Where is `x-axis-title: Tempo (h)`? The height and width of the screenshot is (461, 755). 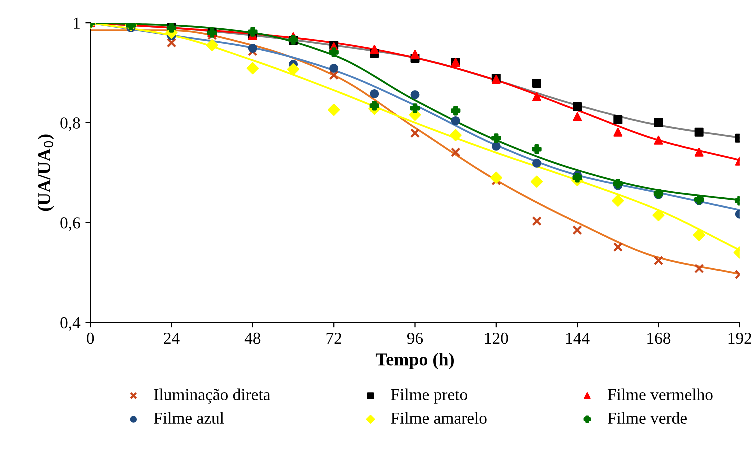 x-axis-title: Tempo (h) is located at coordinates (415, 361).